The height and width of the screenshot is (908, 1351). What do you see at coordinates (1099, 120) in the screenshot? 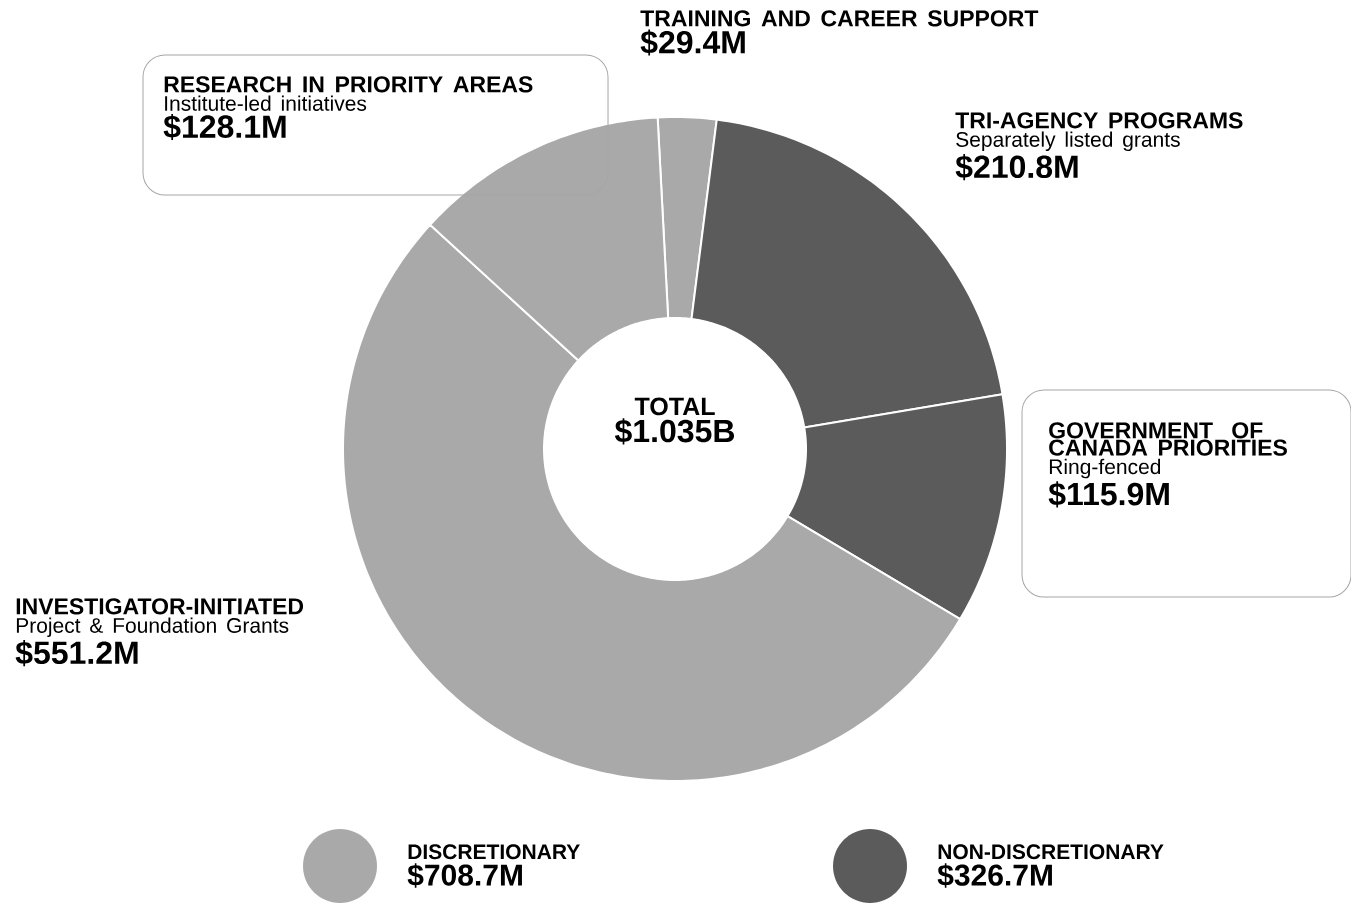
I see `slice-label: TRI-AGENCY PROGRAMS` at bounding box center [1099, 120].